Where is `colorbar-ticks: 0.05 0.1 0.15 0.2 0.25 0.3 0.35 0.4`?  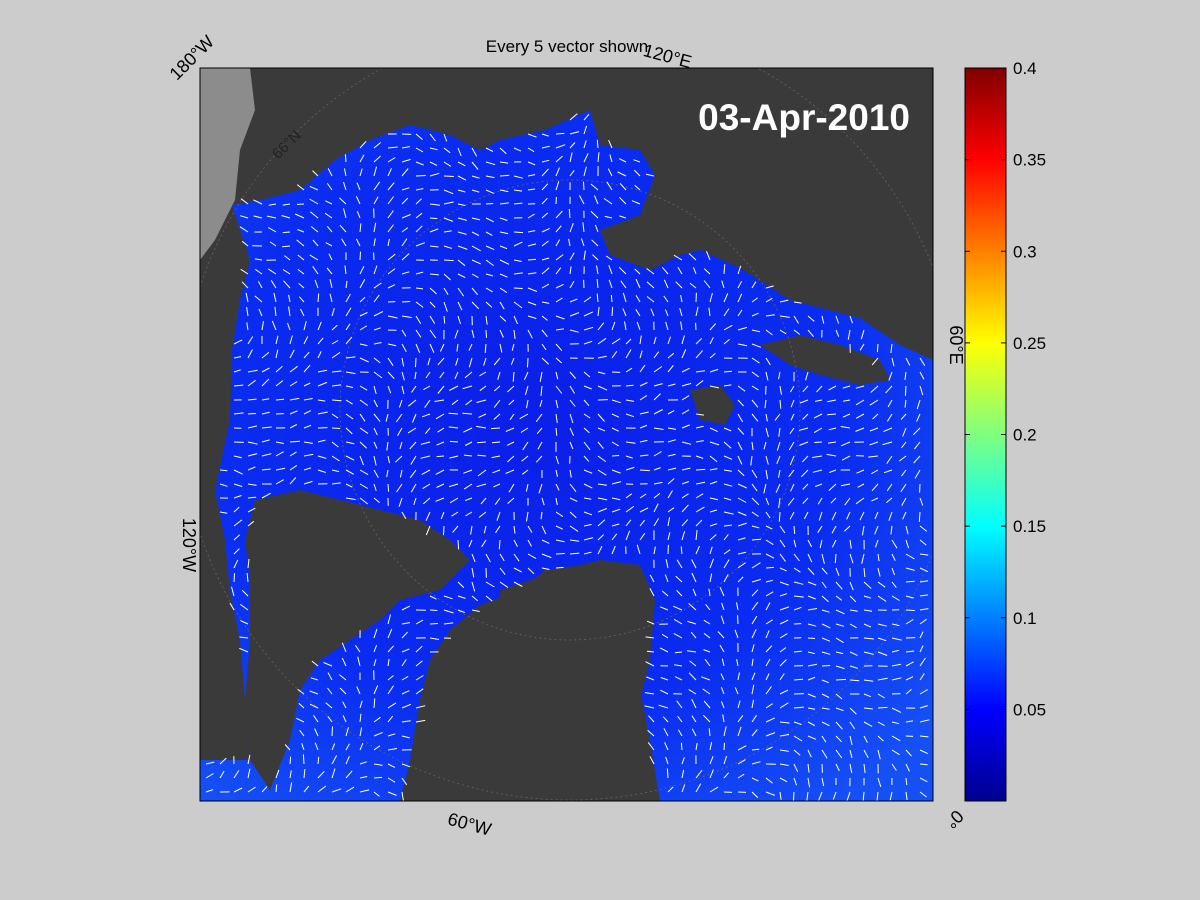 colorbar-ticks: 0.05 0.1 0.15 0.2 0.25 0.3 0.35 0.4 is located at coordinates (1005, 430).